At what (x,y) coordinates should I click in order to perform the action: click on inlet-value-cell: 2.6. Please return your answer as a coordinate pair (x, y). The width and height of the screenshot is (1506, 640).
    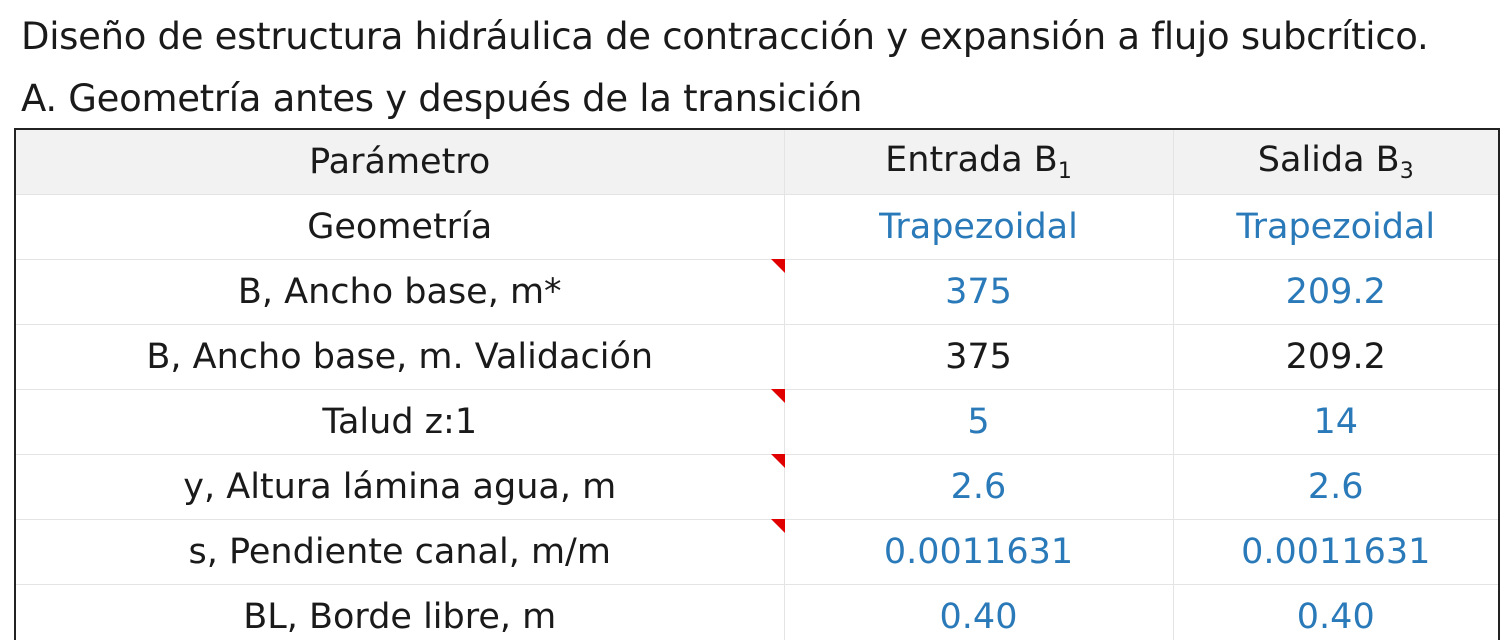
    Looking at the image, I should click on (978, 487).